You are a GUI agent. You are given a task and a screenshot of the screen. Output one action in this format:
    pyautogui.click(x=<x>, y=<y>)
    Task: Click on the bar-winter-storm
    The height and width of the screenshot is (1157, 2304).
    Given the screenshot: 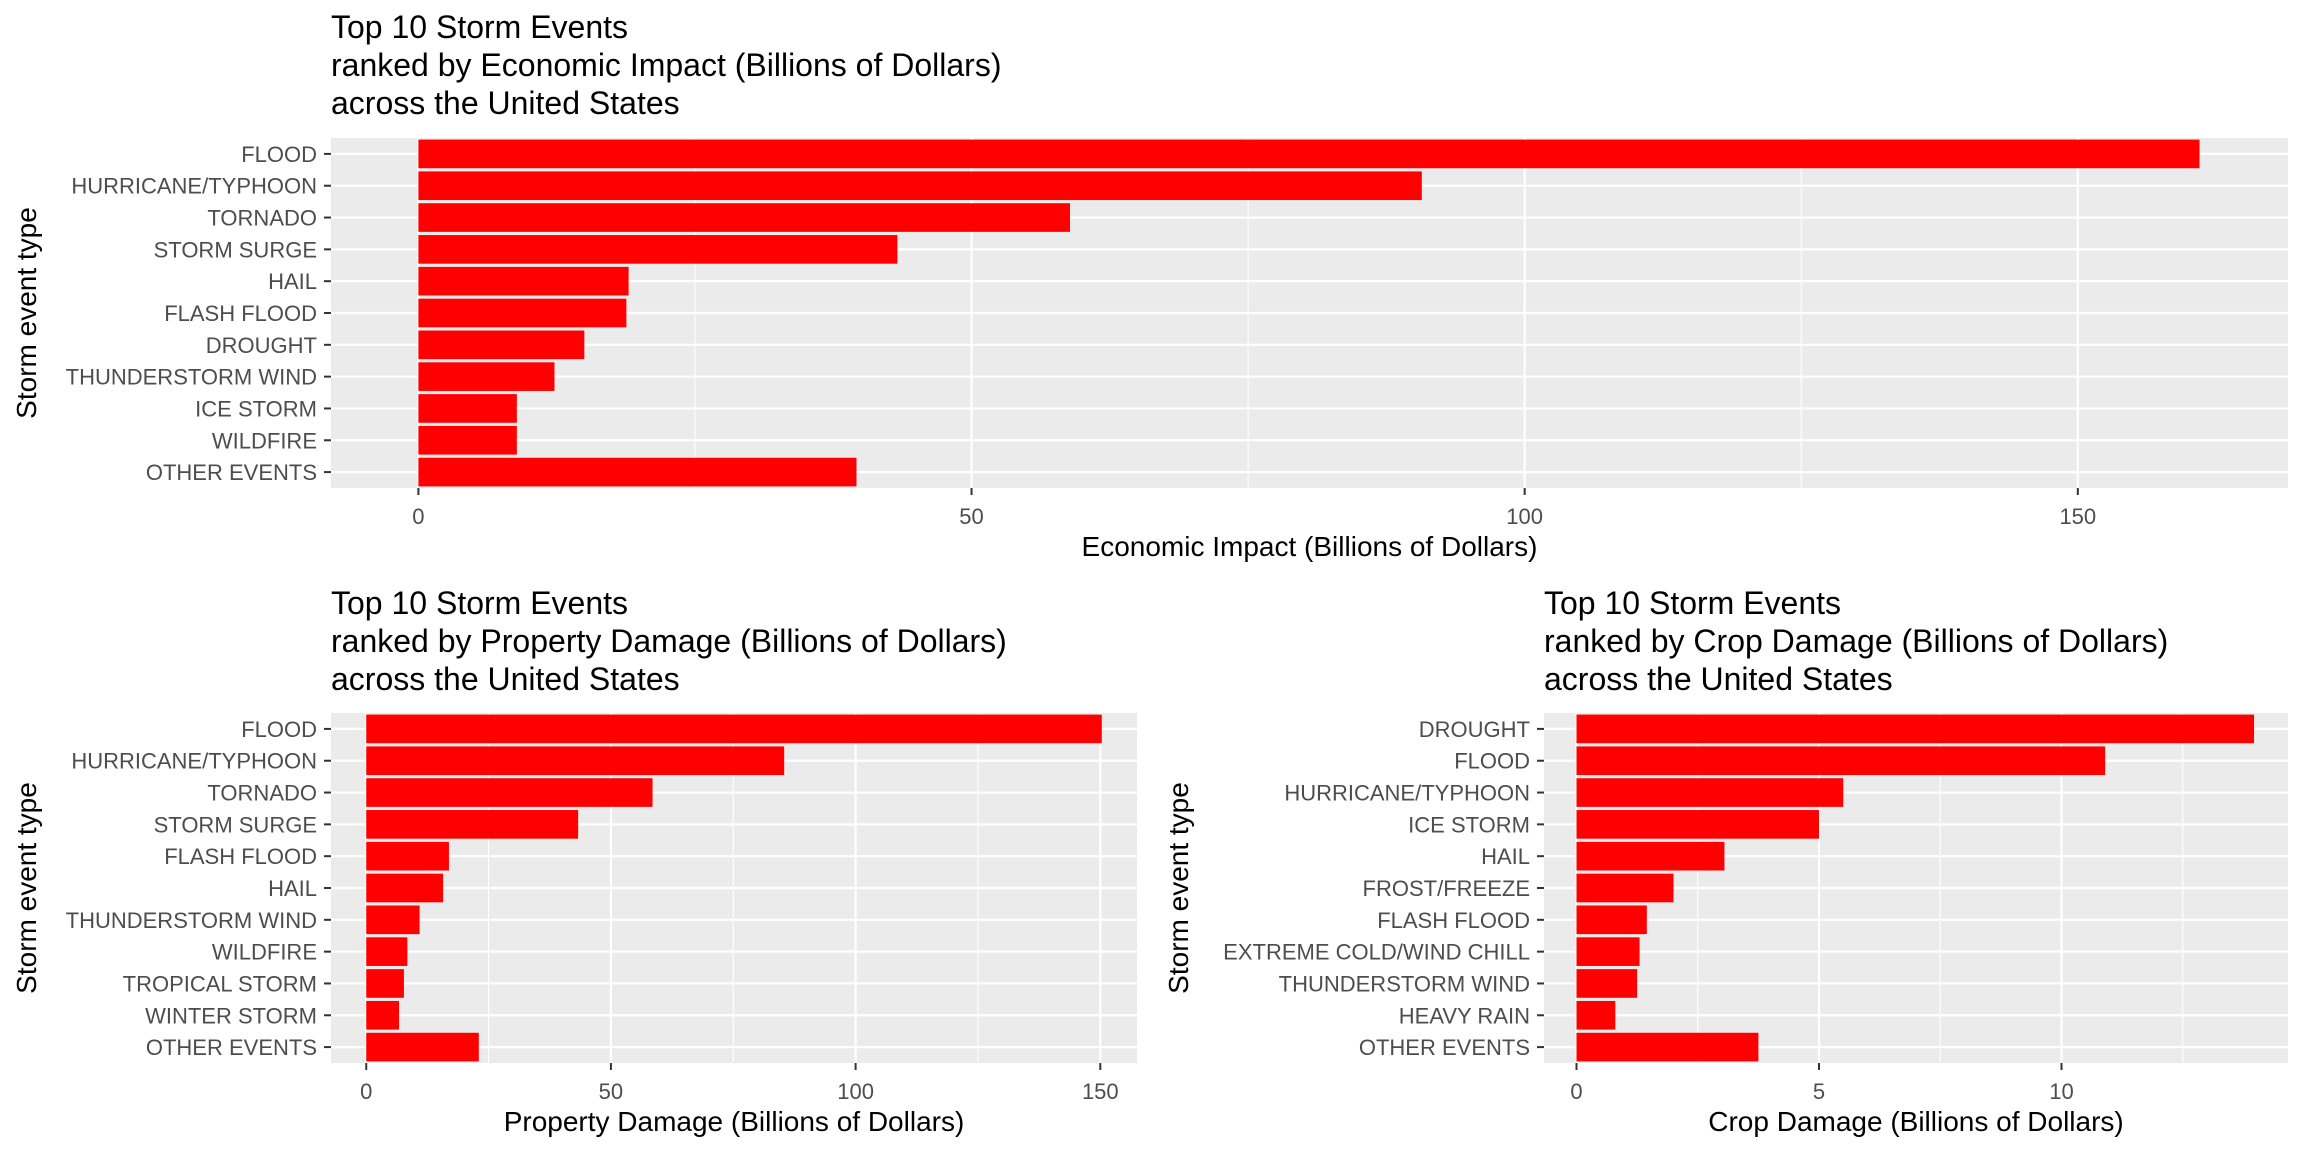 What is the action you would take?
    pyautogui.click(x=383, y=1015)
    